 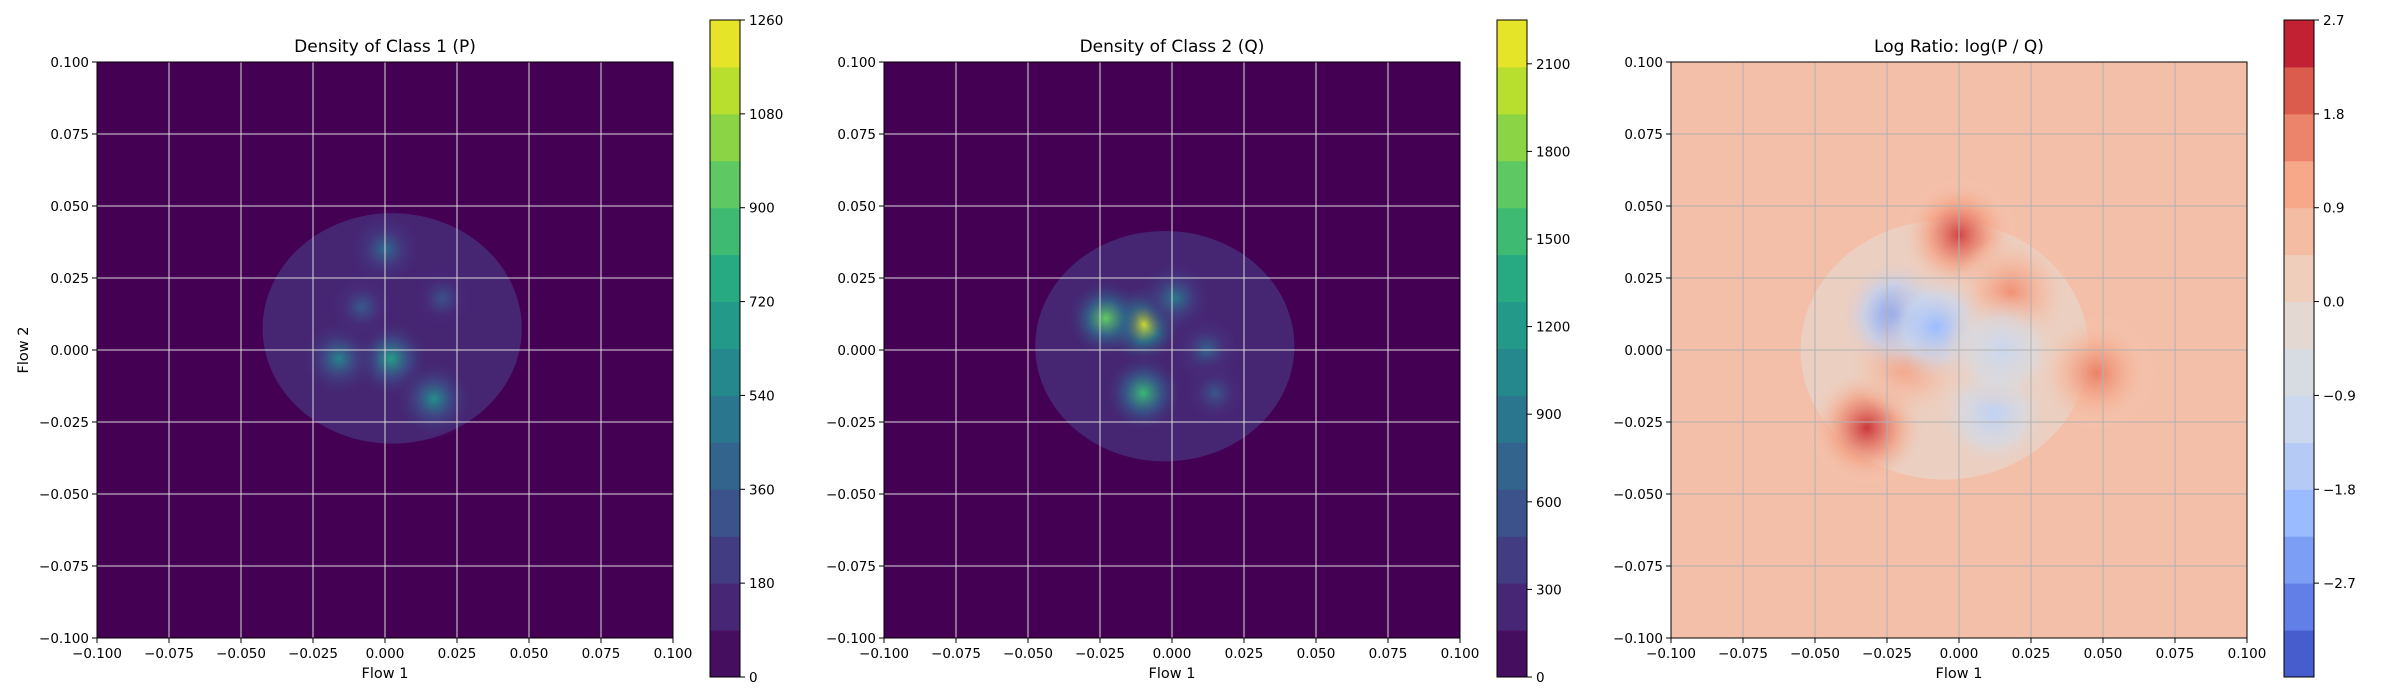 I want to click on colorbar-tick-label: −1.8, so click(x=2339, y=490).